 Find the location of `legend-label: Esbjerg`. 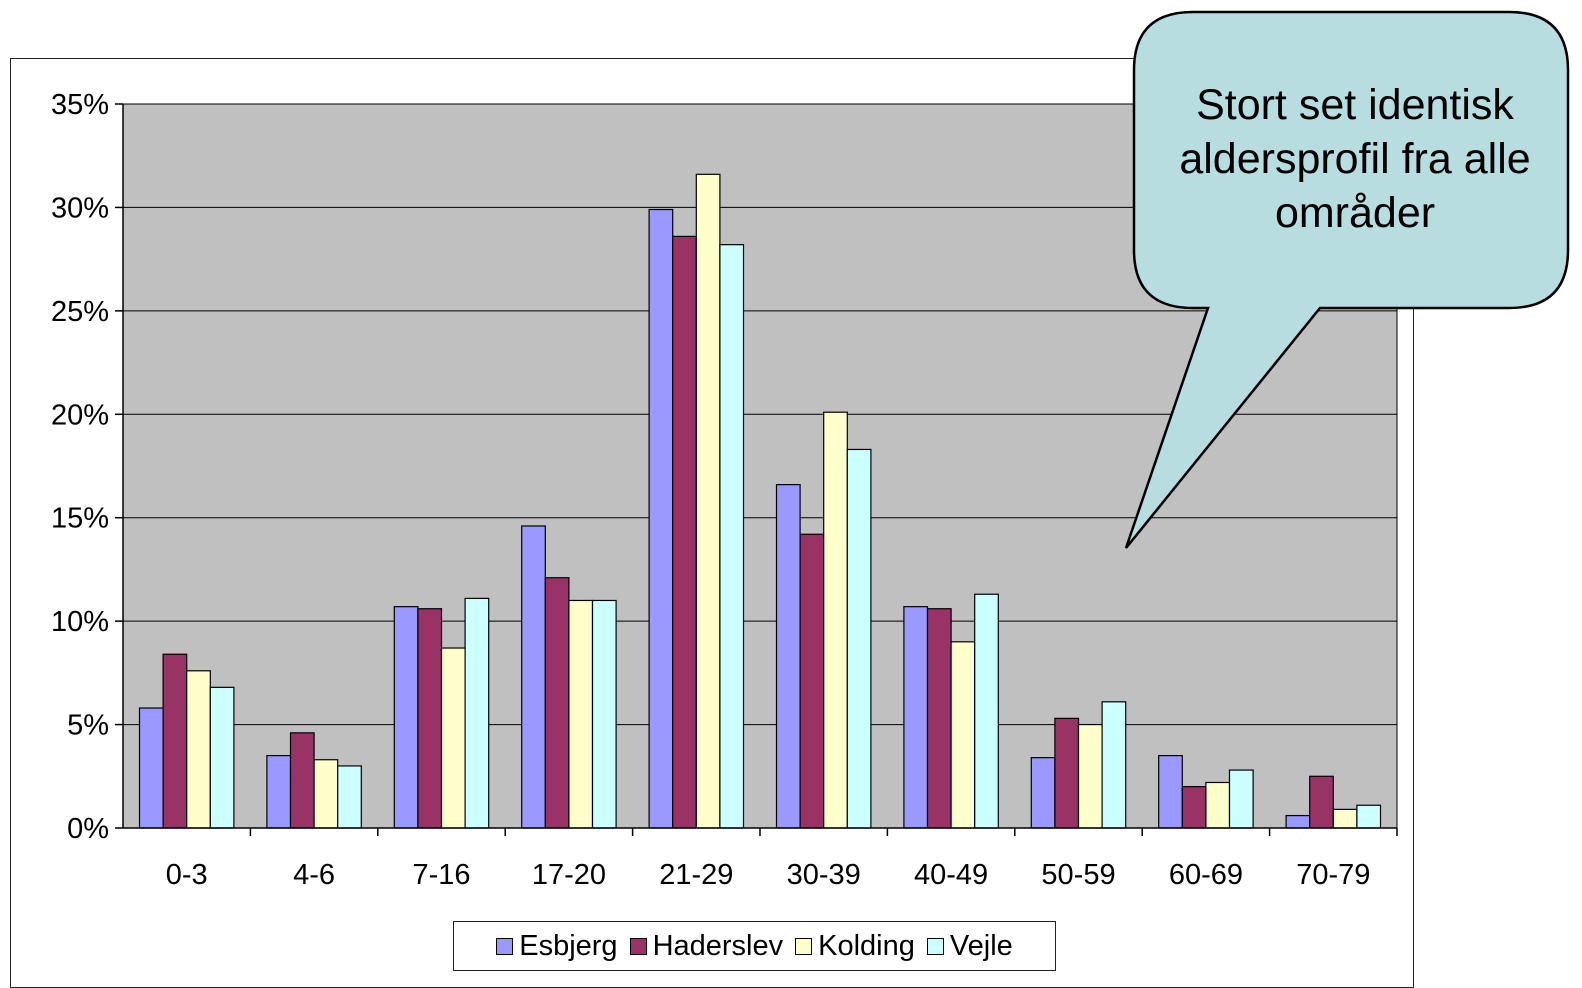

legend-label: Esbjerg is located at coordinates (568, 945).